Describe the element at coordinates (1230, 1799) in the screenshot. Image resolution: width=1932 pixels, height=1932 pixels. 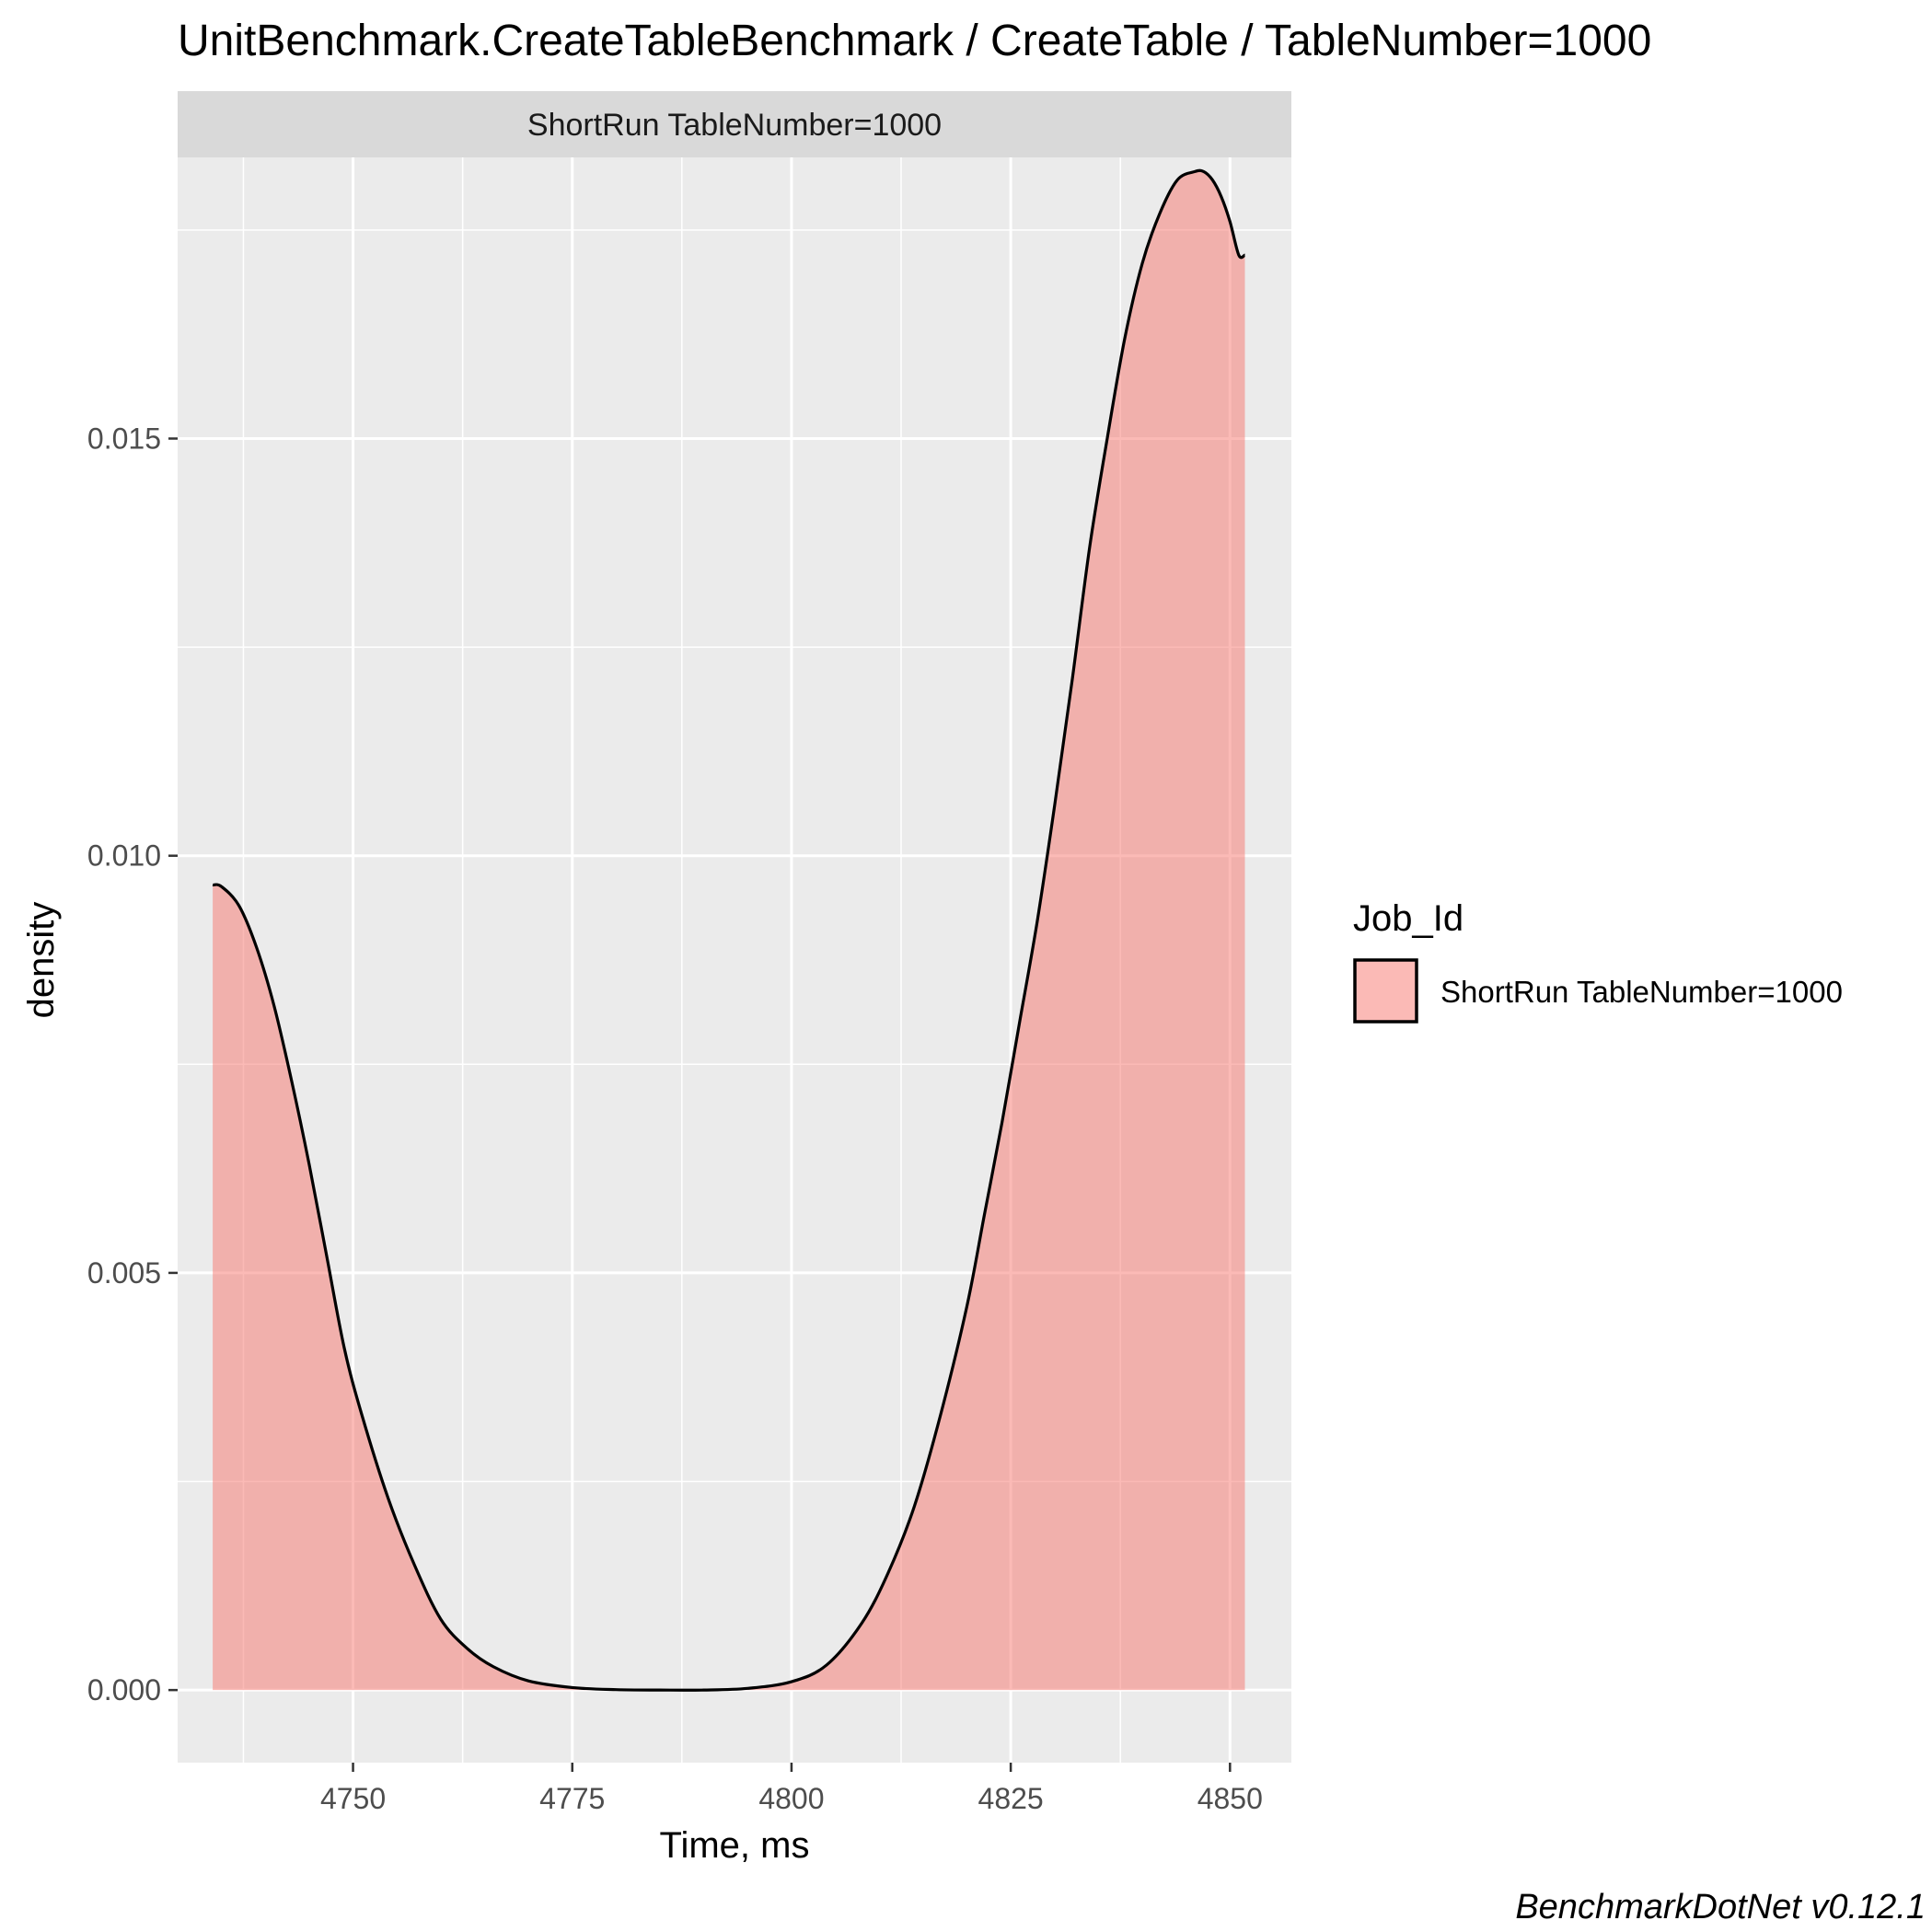
I see `x-tick-label: 4850` at that location.